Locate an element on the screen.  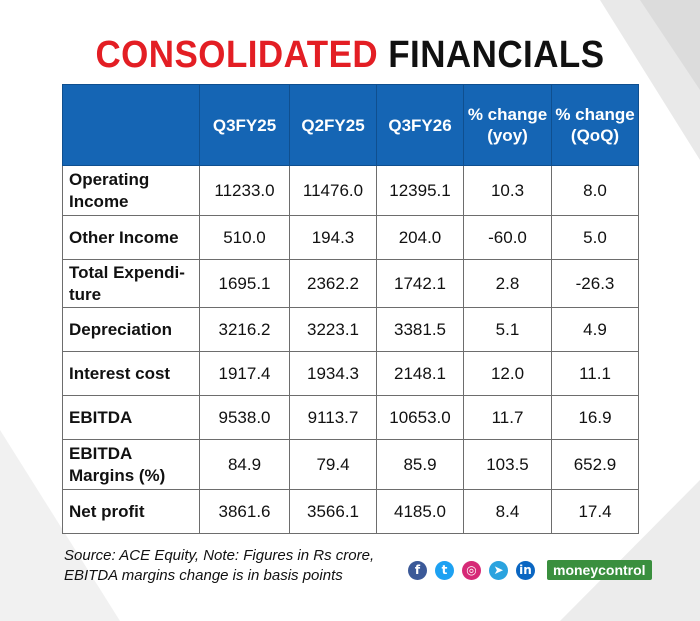
column-header: % change (QoQ) is located at coordinates (595, 125).